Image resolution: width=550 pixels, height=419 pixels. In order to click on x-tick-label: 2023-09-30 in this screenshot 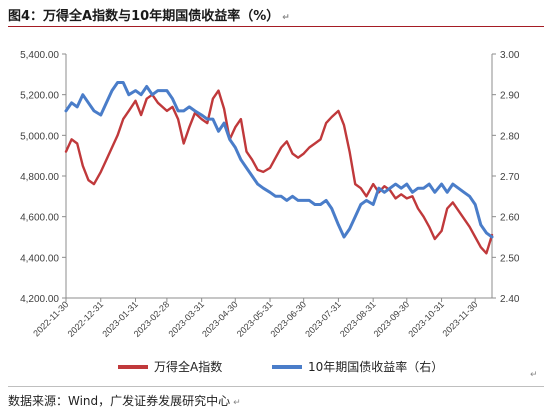, I will do `click(392, 319)`.